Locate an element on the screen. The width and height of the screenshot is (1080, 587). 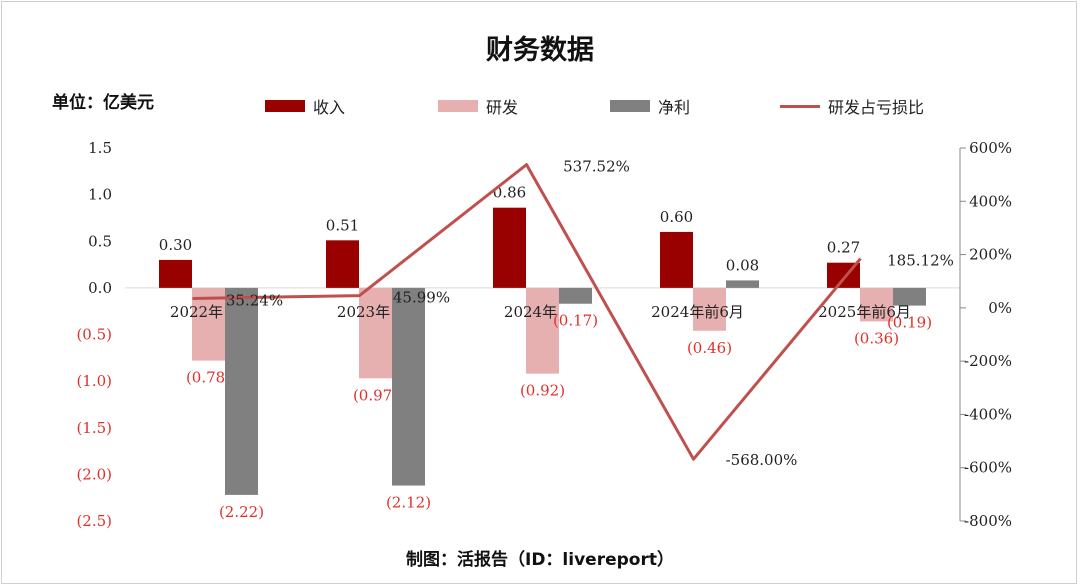
y-left-tick-label: 1.5 is located at coordinates (100, 148).